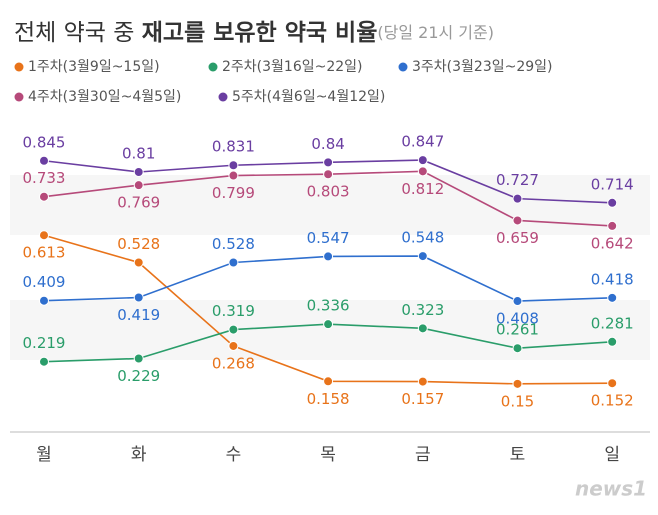 The height and width of the screenshot is (515, 658). What do you see at coordinates (612, 401) in the screenshot?
I see `data-label: 0.152` at bounding box center [612, 401].